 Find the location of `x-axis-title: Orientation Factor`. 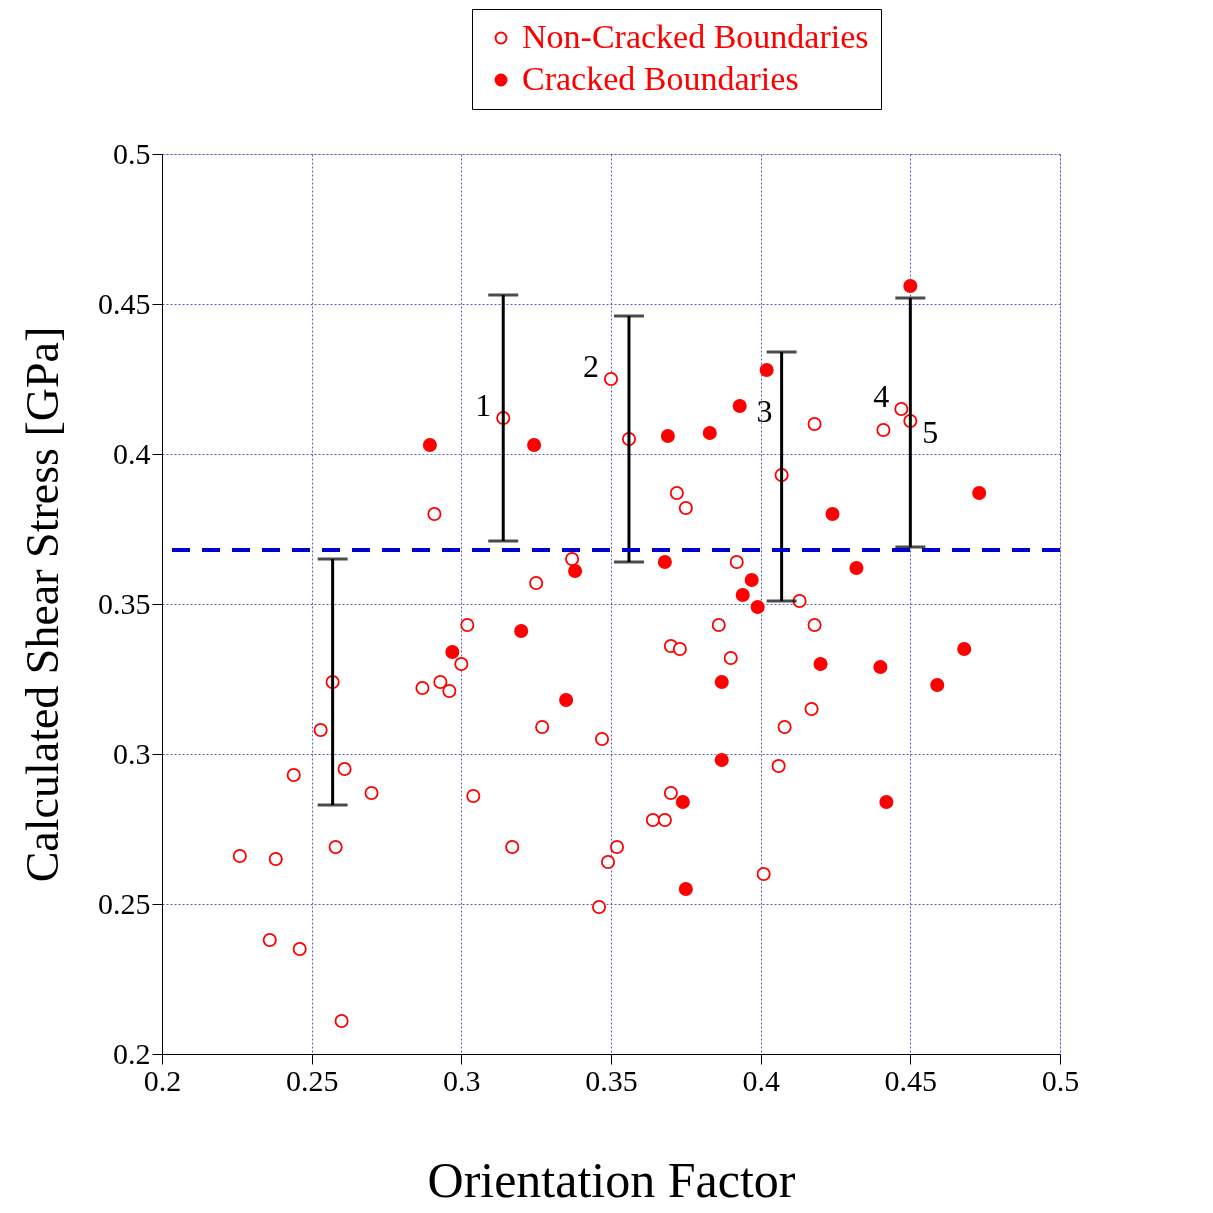

x-axis-title: Orientation Factor is located at coordinates (611, 1179).